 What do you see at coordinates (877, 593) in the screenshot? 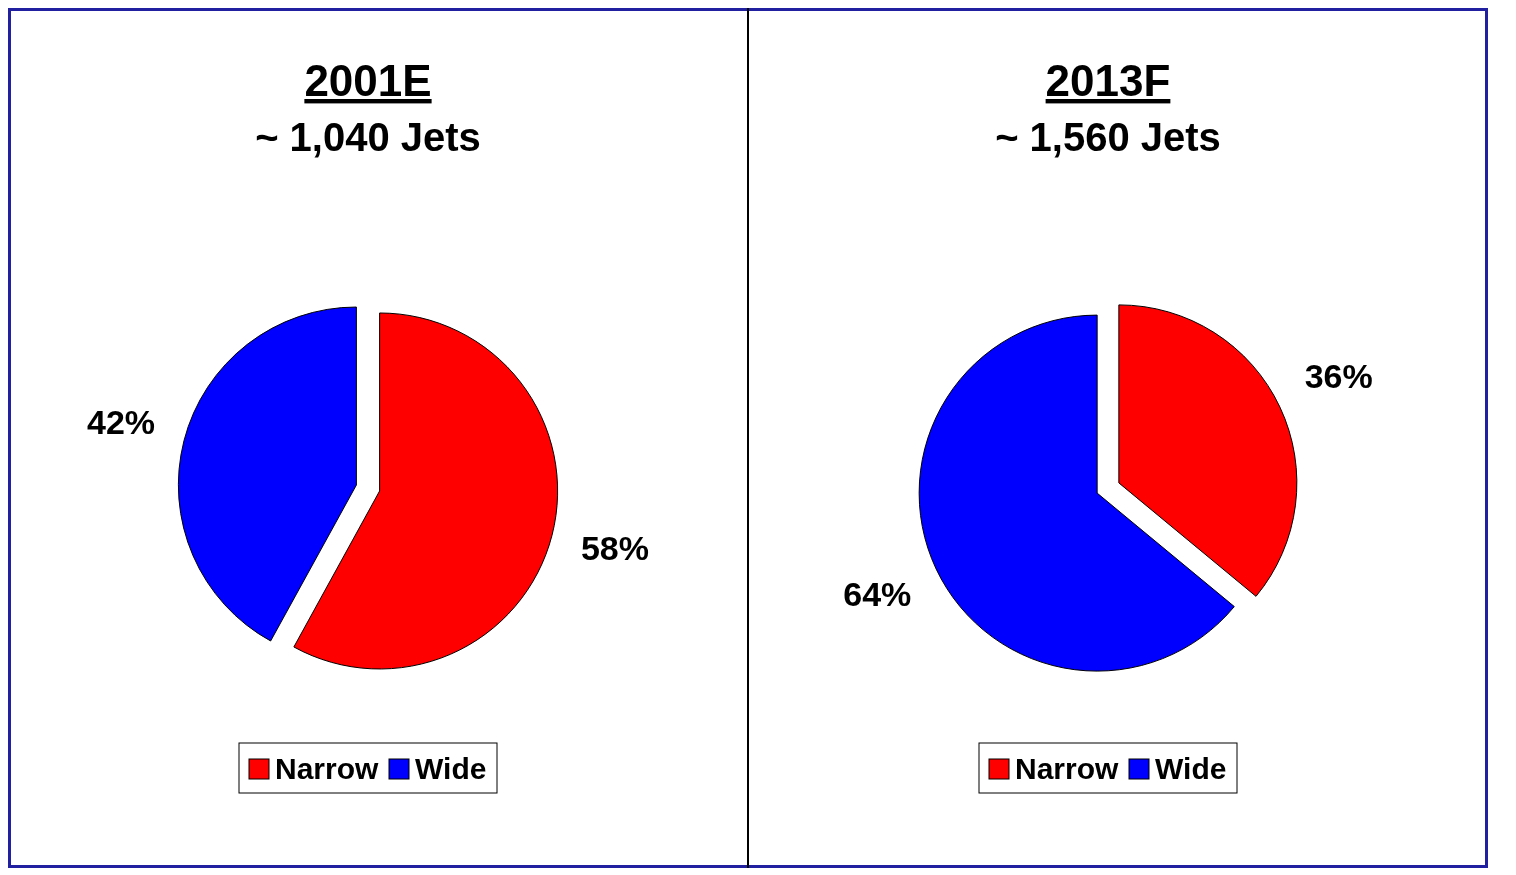
I see `data-label: 64%` at bounding box center [877, 593].